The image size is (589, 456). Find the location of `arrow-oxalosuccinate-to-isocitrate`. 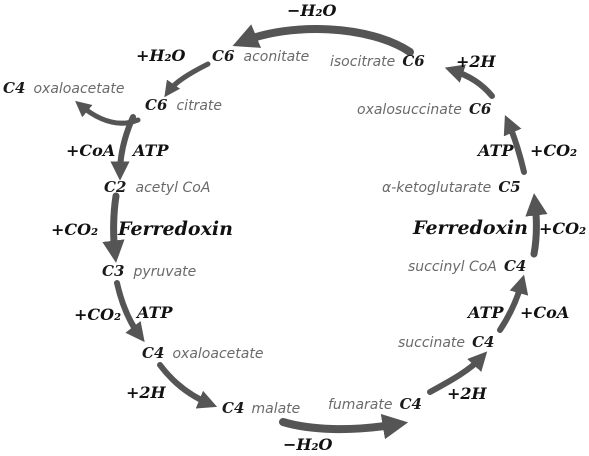

arrow-oxalosuccinate-to-isocitrate is located at coordinates (469, 81).